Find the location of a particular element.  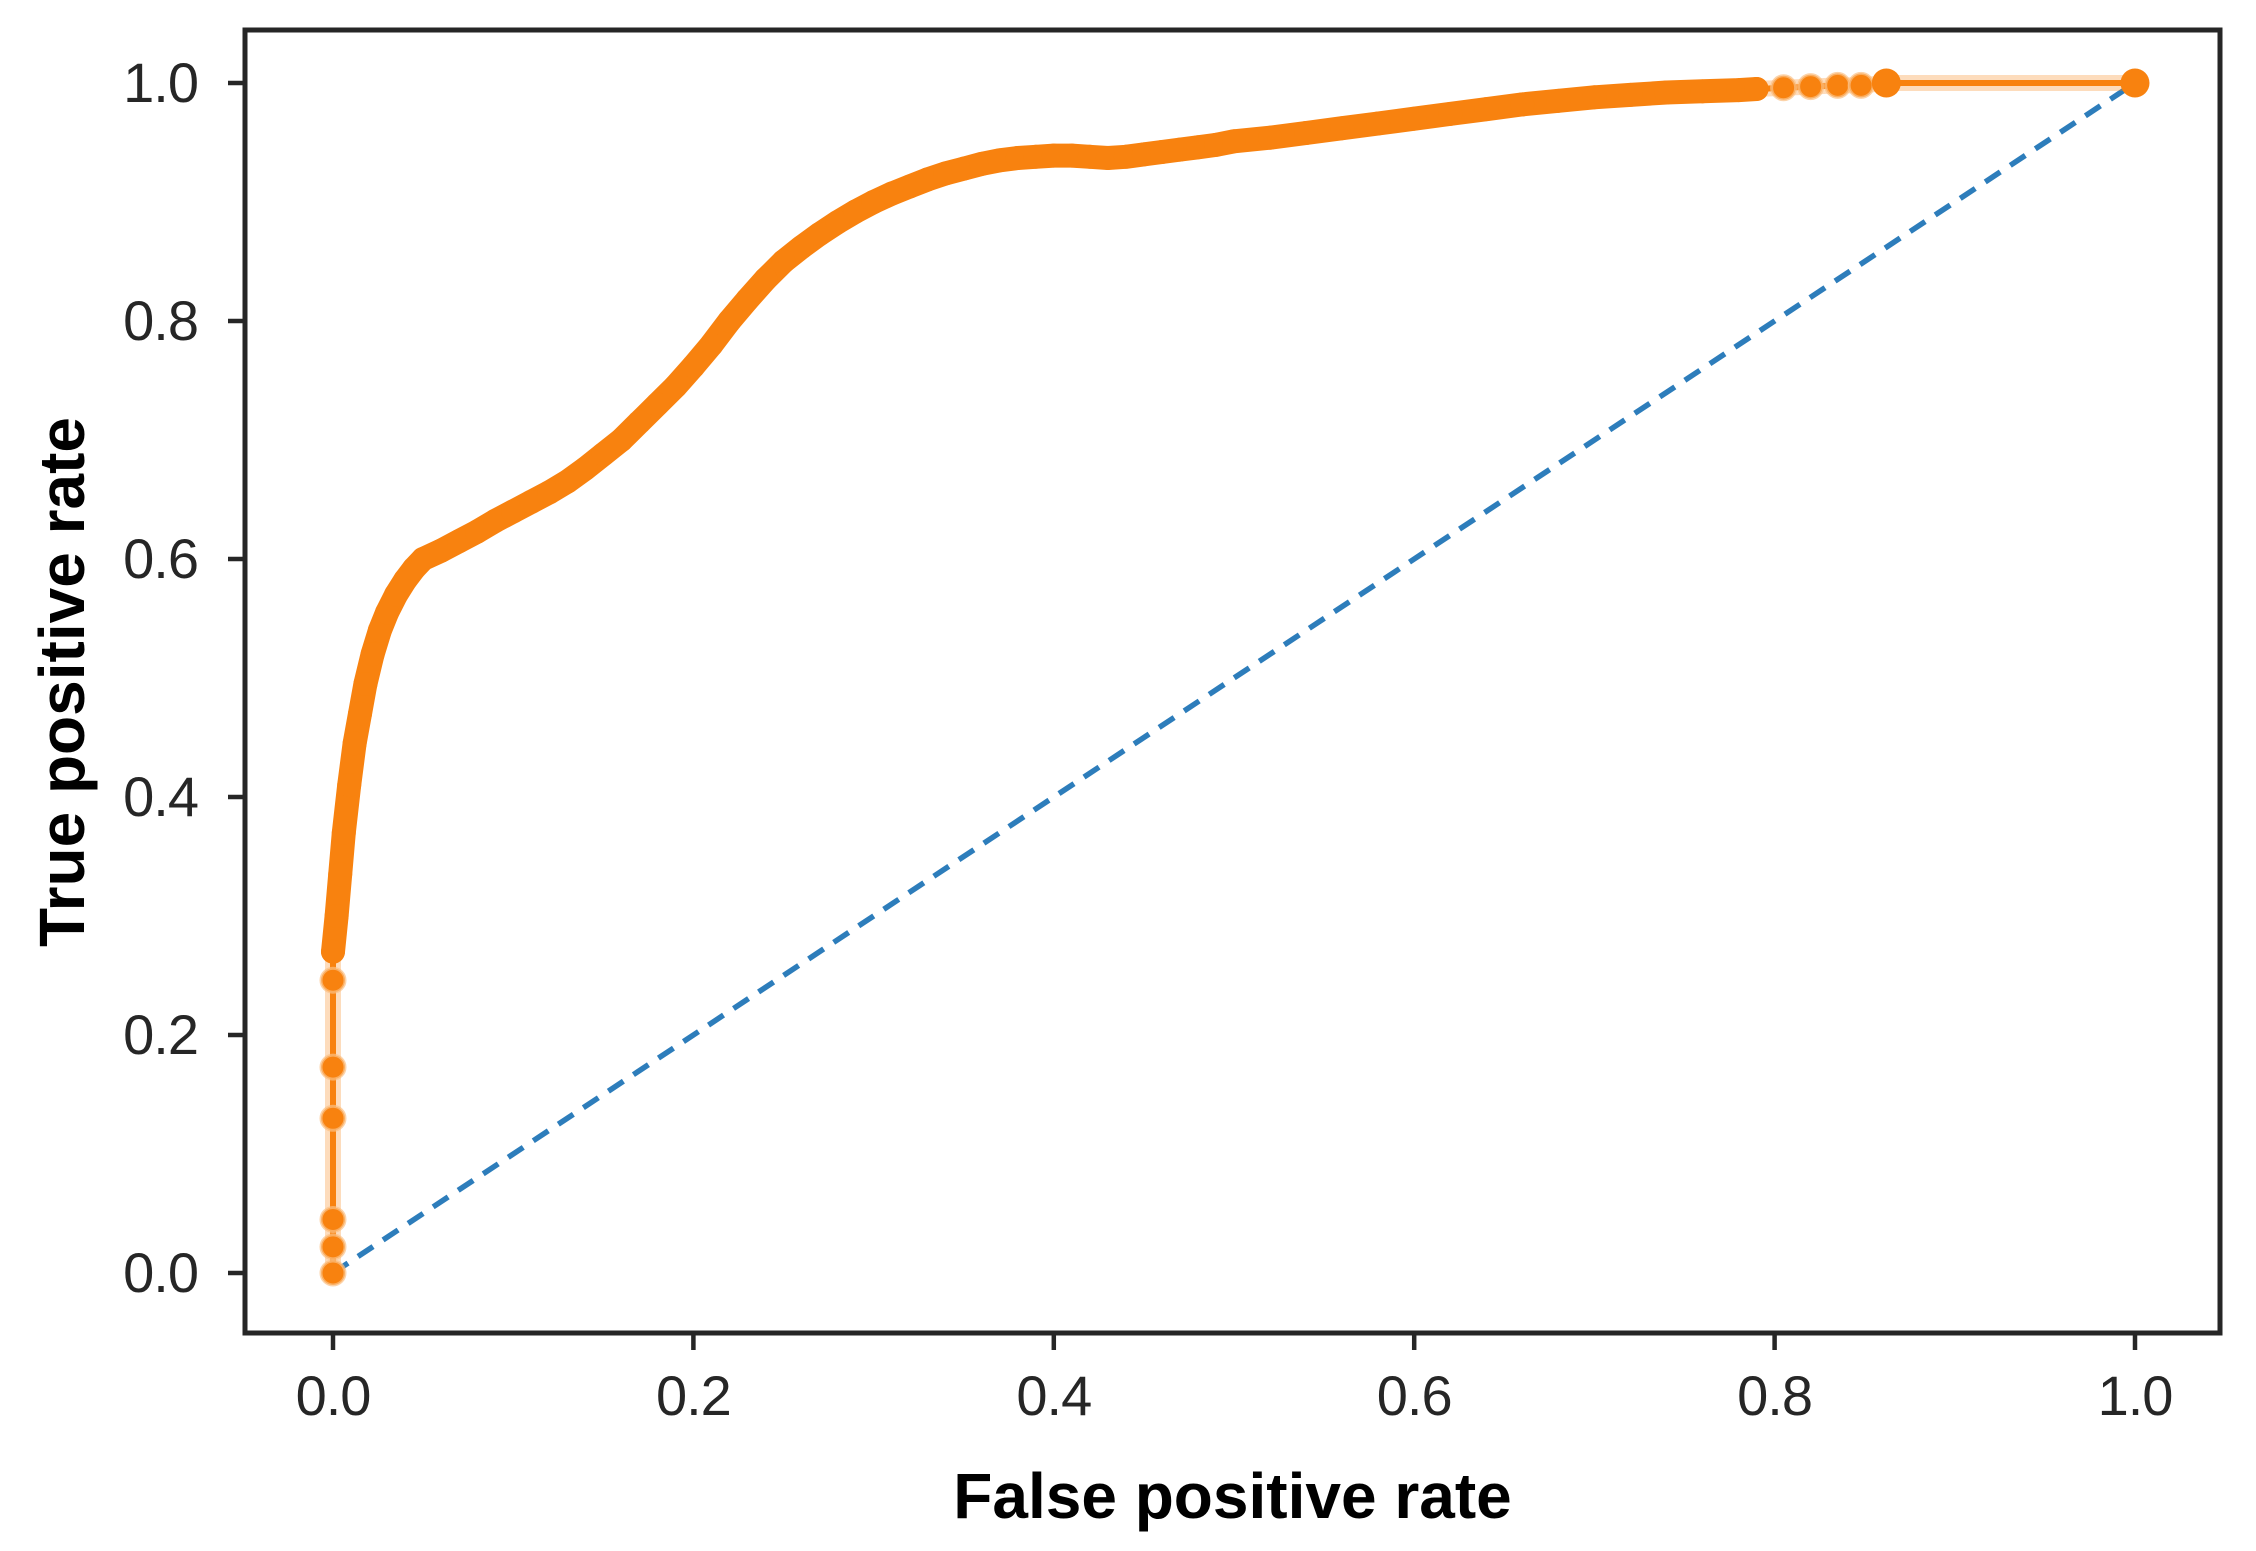

x-tick-label: 0.4 is located at coordinates (1054, 1395).